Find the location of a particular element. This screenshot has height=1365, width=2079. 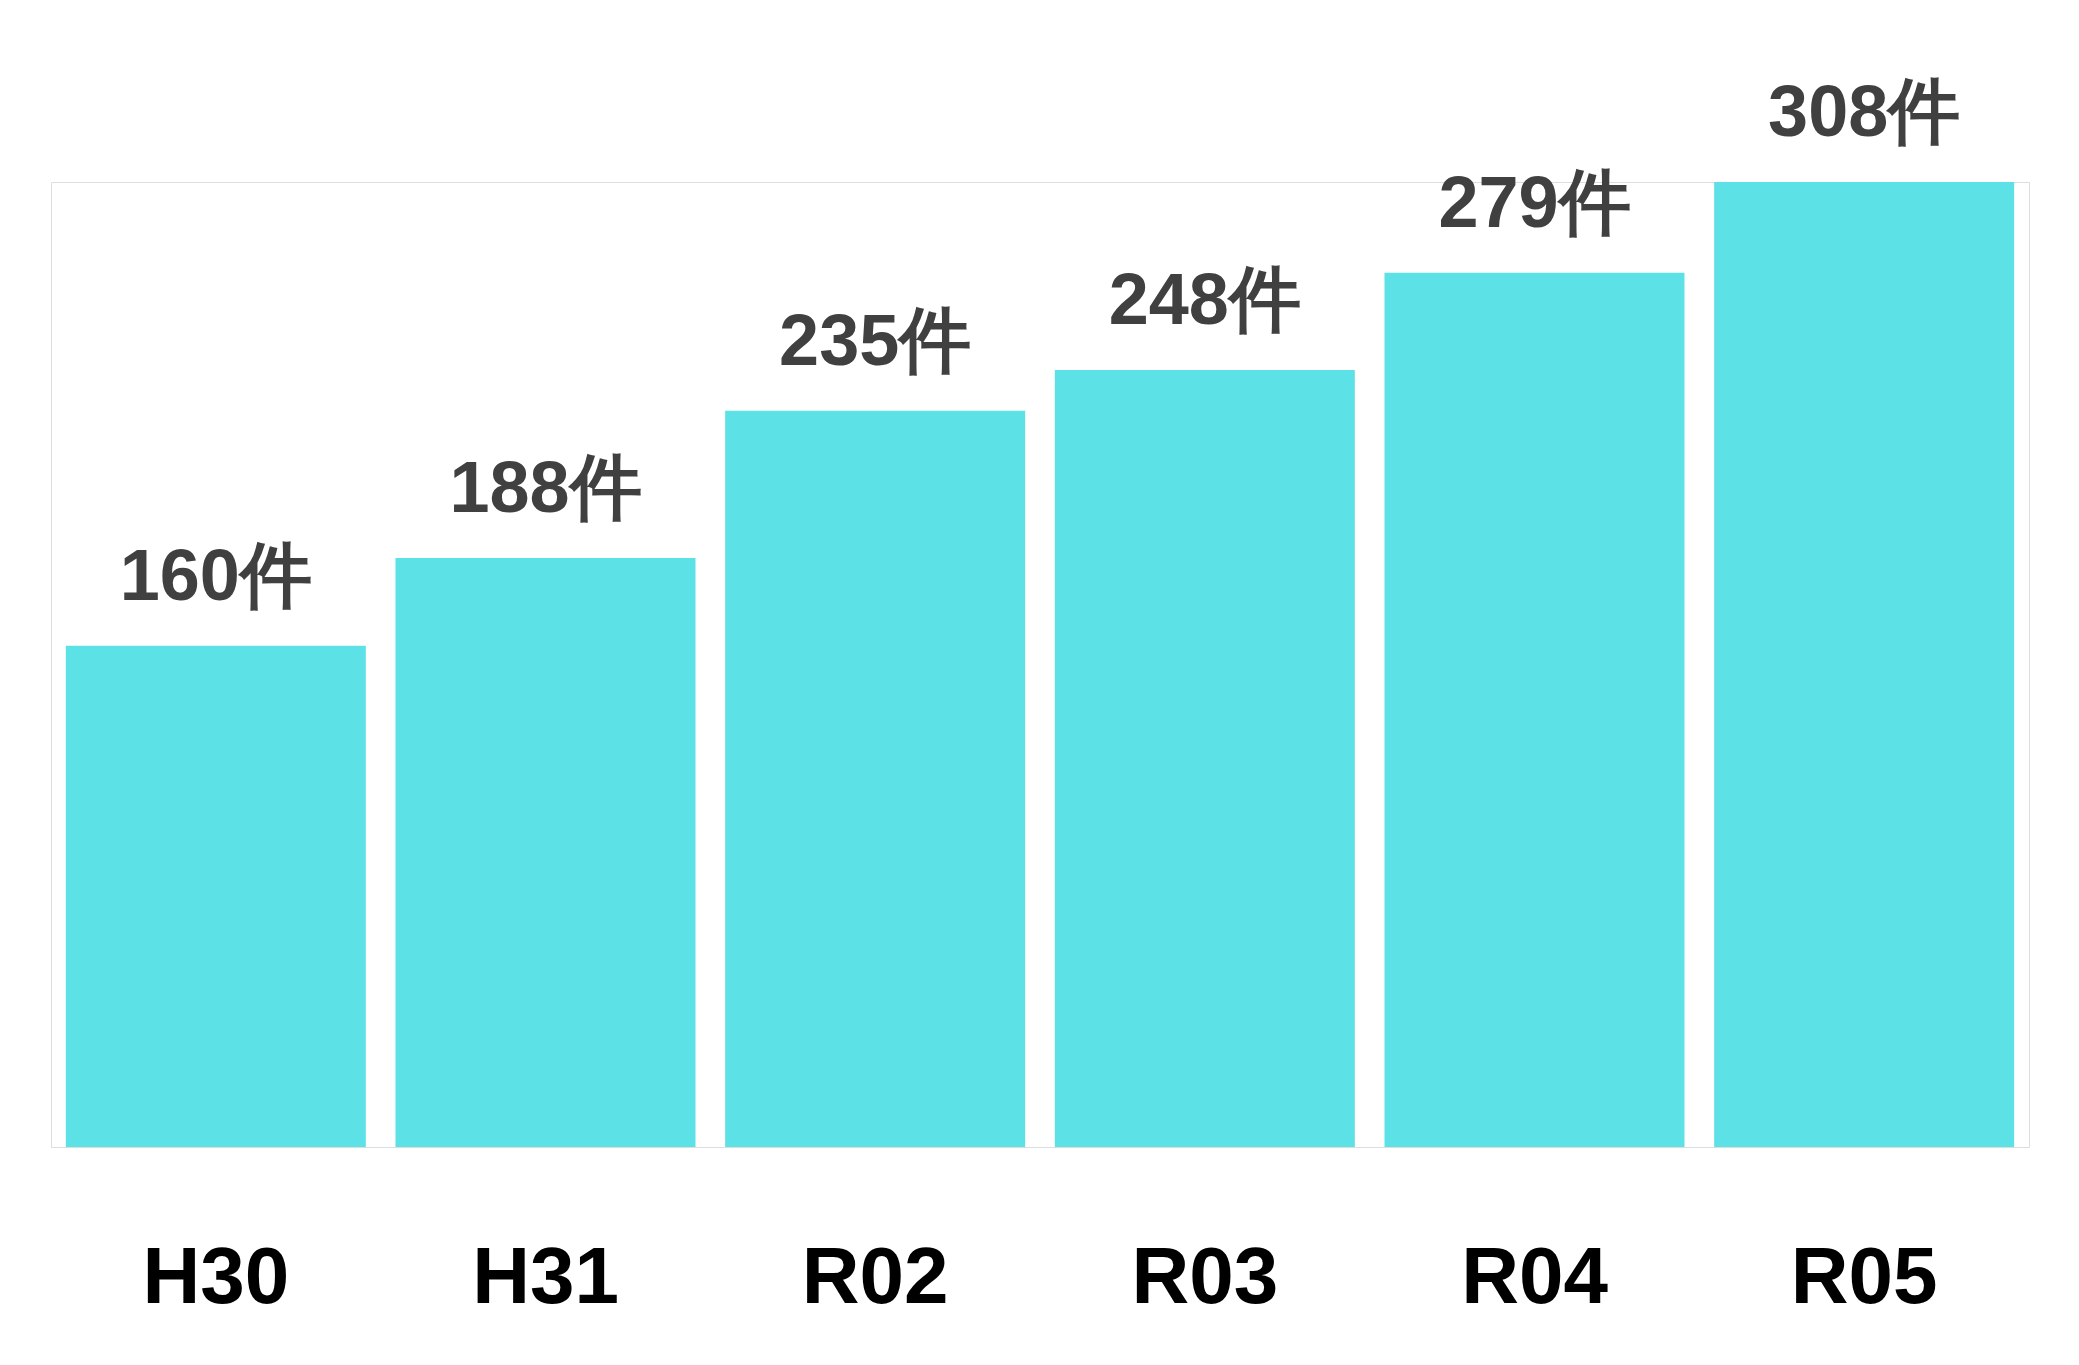

x-tick-label: H31 is located at coordinates (545, 1275).